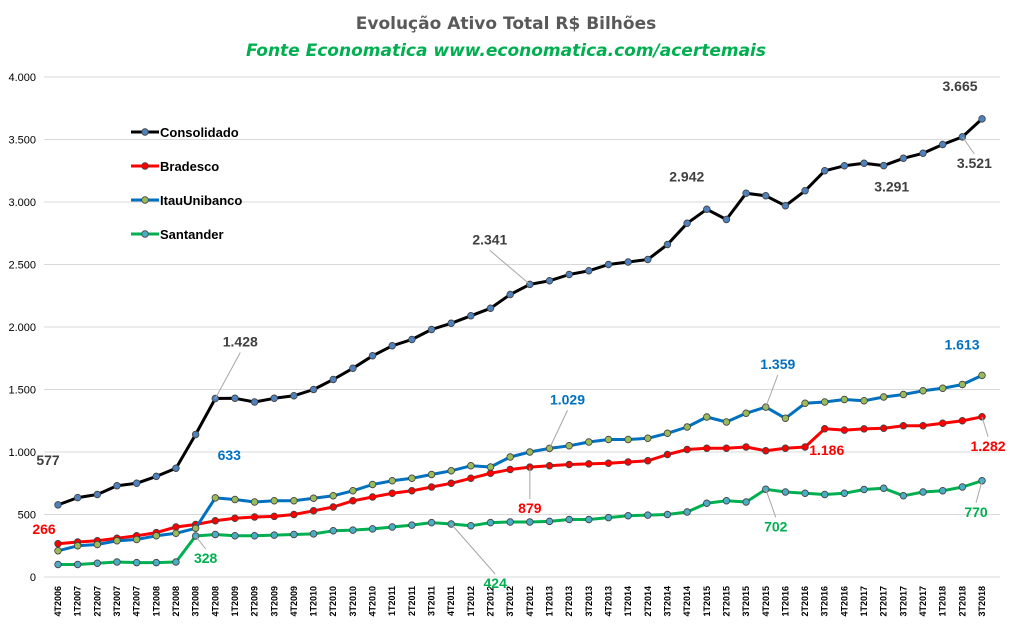 This screenshot has height=630, width=1012. Describe the element at coordinates (274, 601) in the screenshot. I see `x-tick-label: 3T2009` at that location.